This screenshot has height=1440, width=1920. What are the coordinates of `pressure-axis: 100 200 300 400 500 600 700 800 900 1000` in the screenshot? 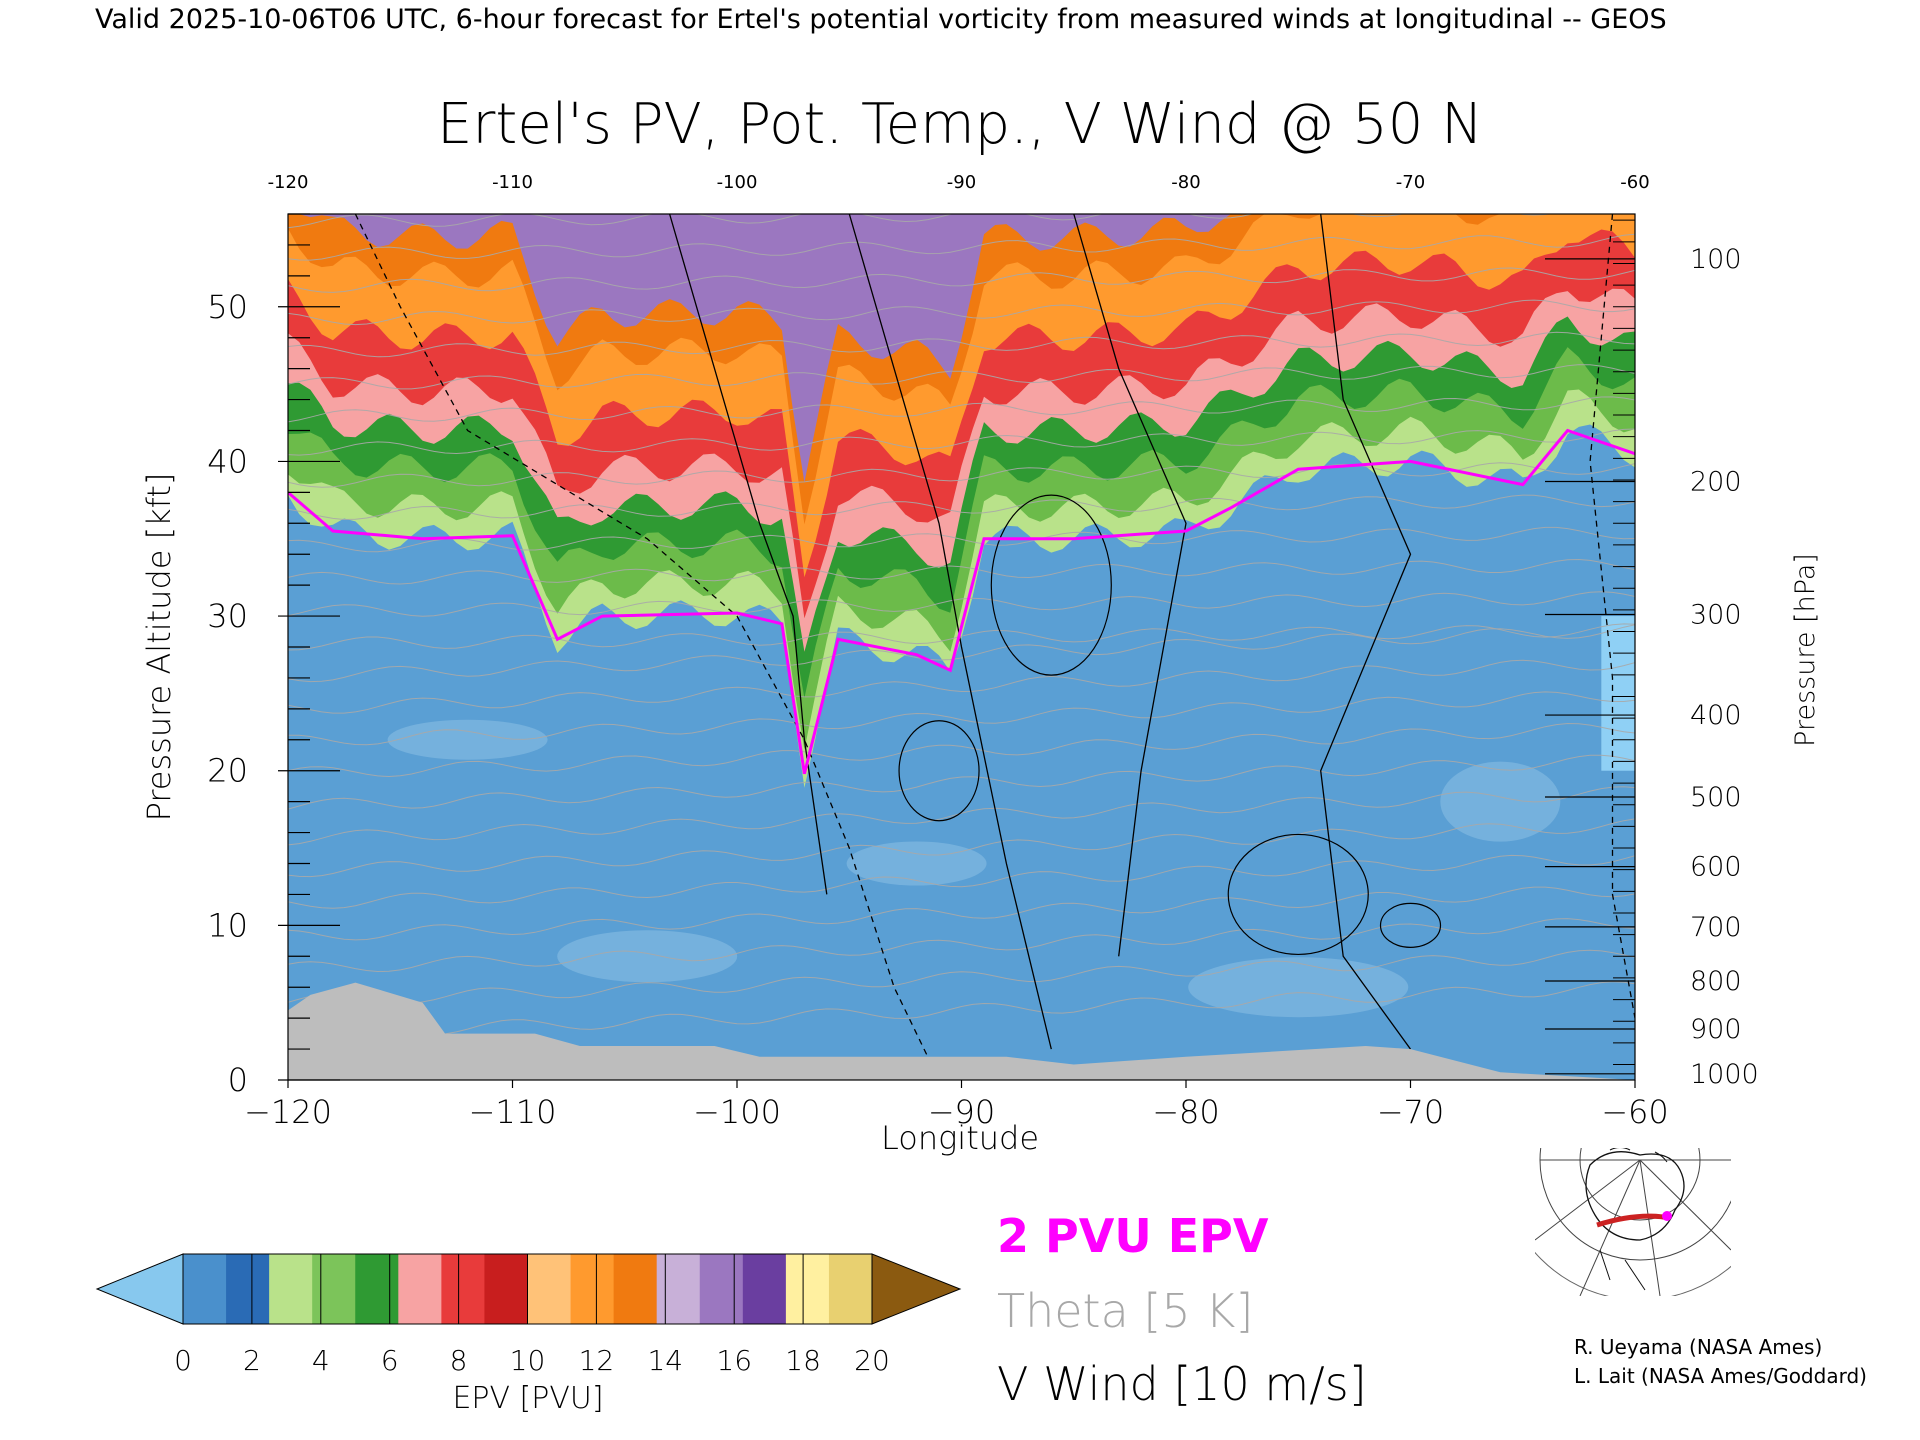 It's located at (1652, 654).